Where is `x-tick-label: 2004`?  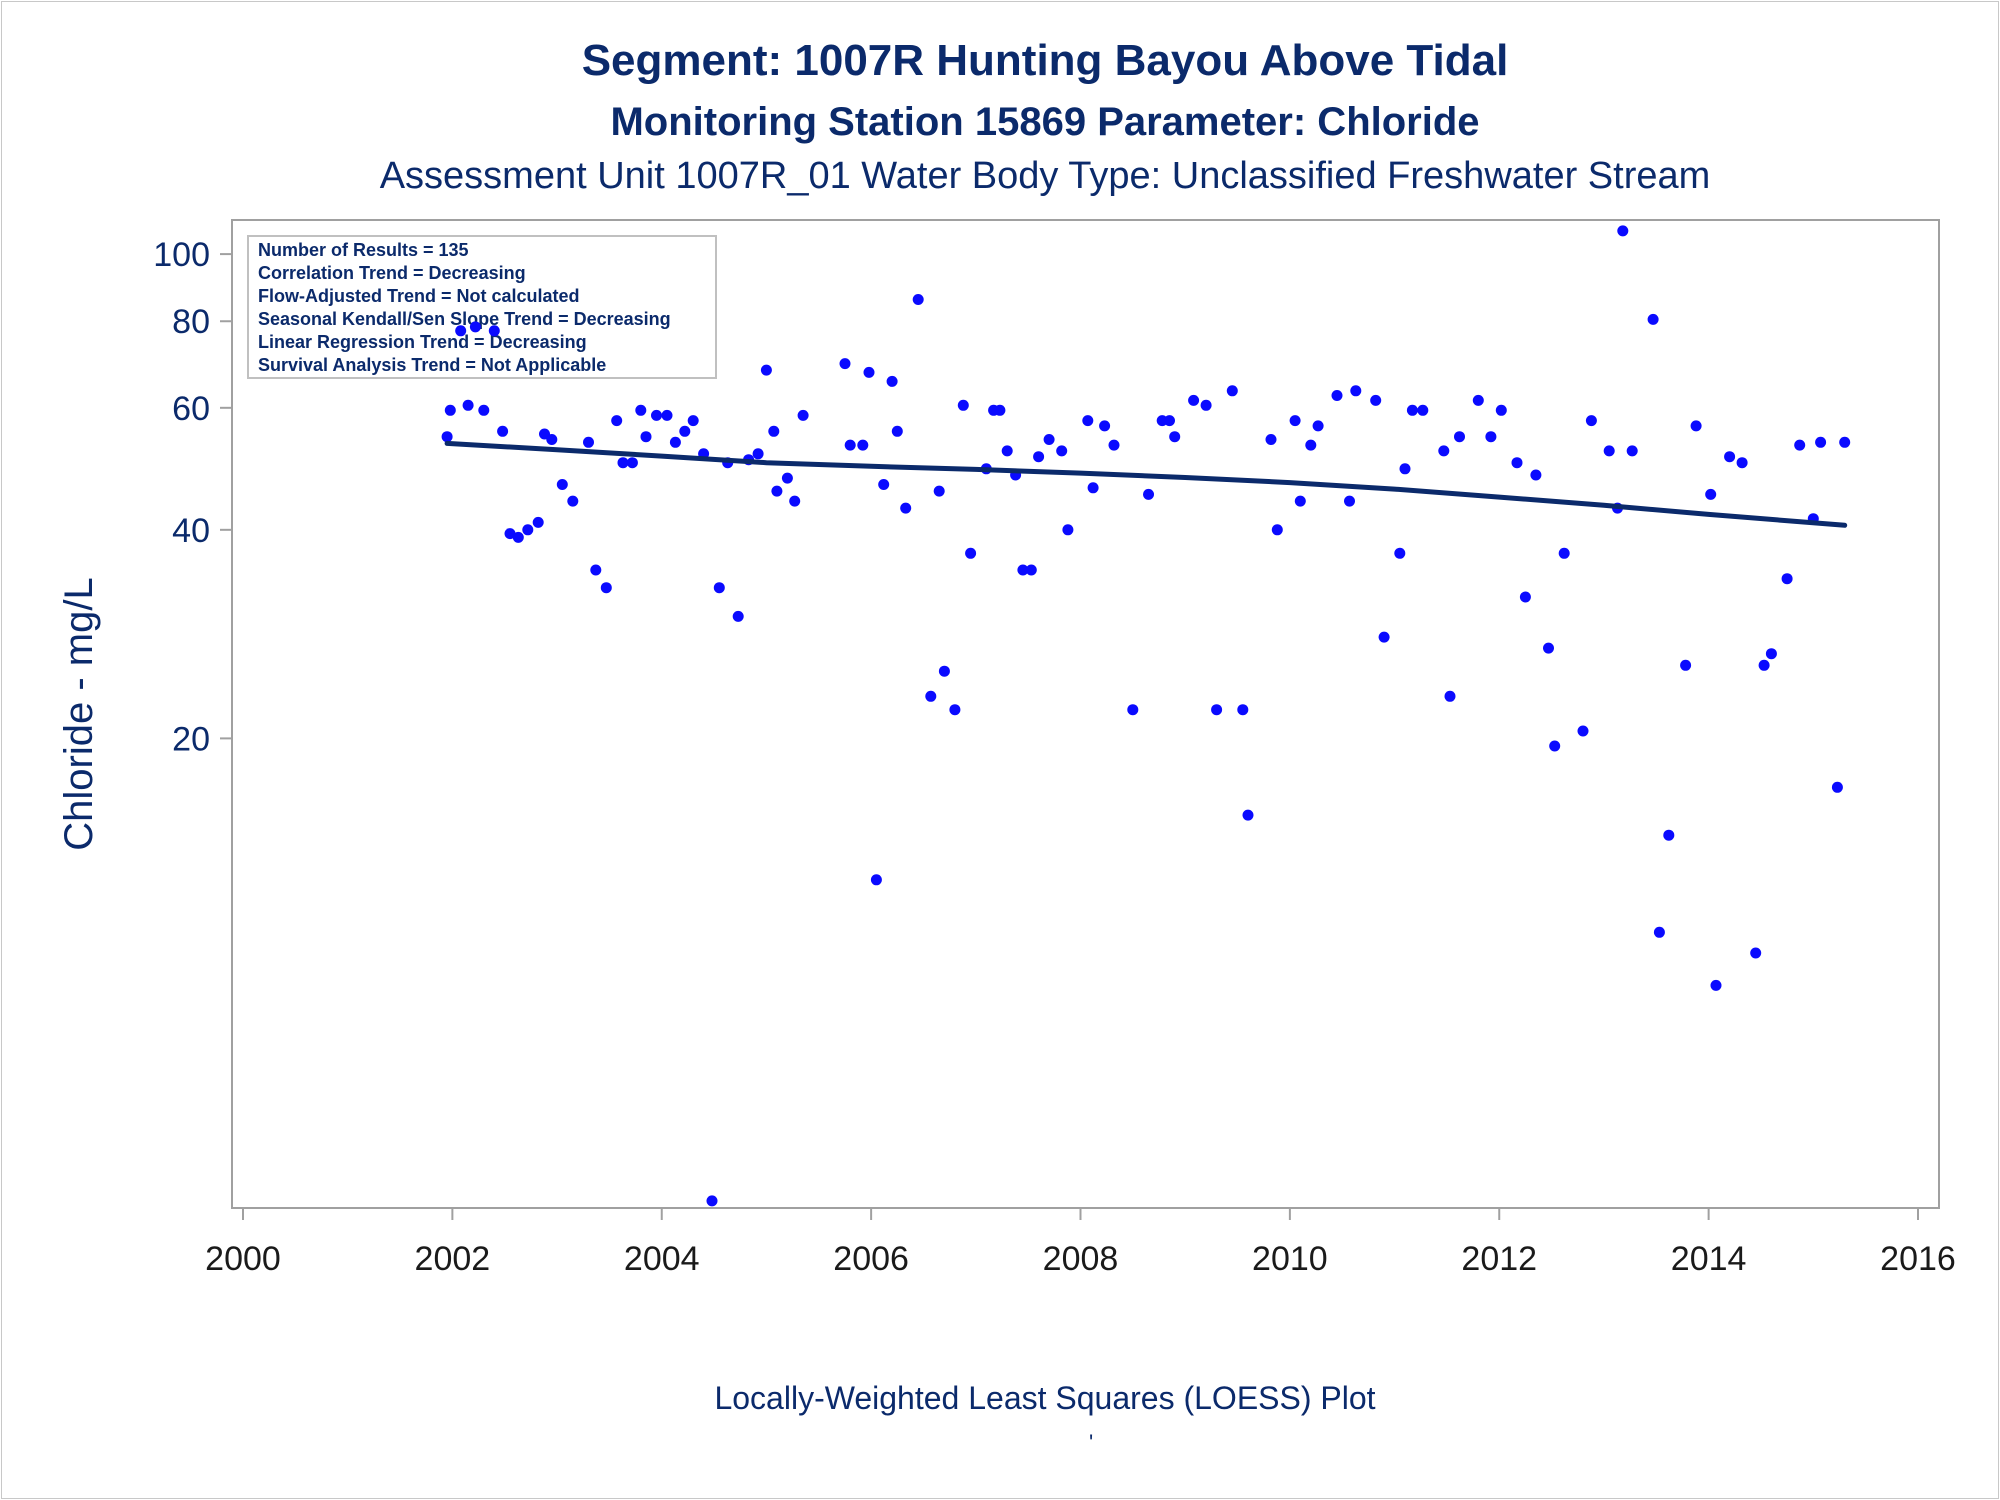 x-tick-label: 2004 is located at coordinates (662, 1259).